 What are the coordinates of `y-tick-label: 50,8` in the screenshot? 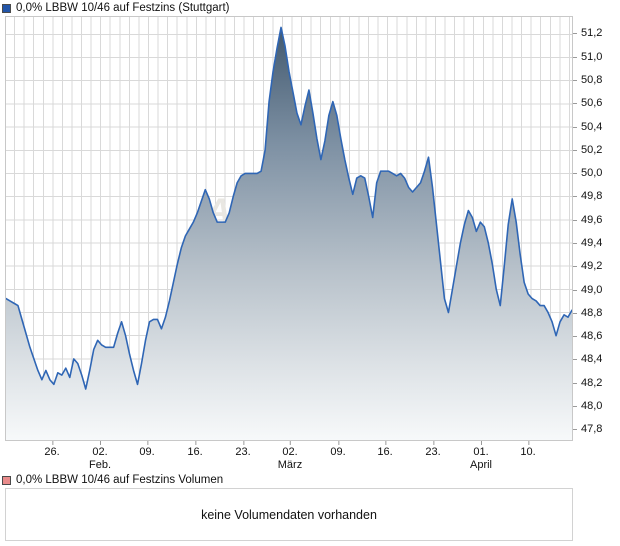 It's located at (592, 80).